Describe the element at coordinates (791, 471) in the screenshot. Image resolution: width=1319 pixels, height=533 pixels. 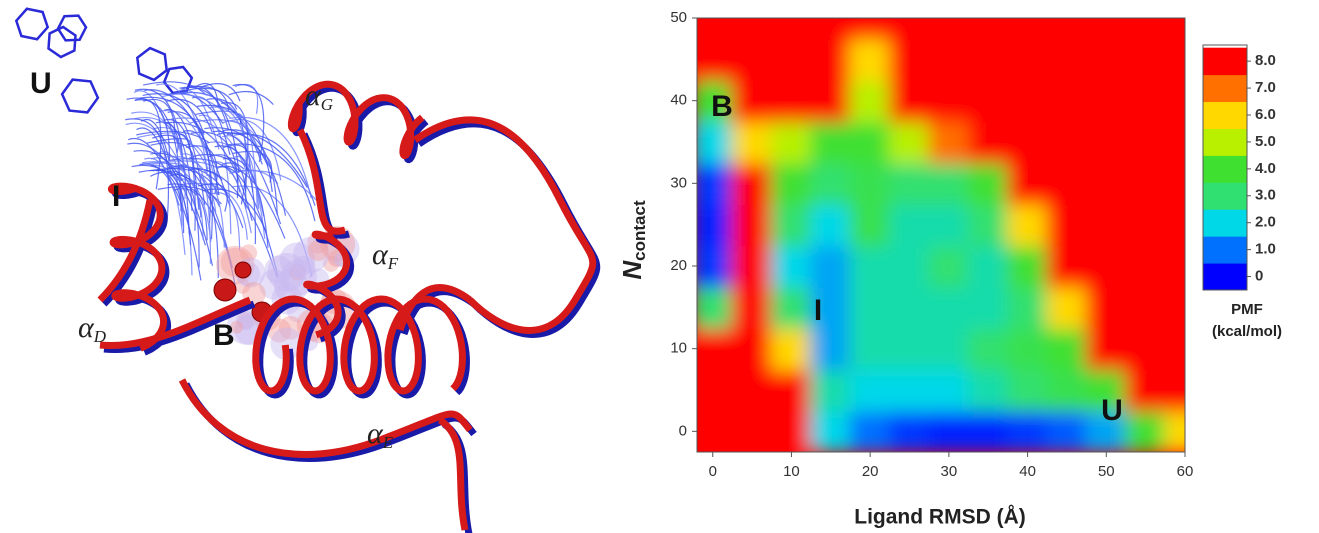
I see `x-tick-label: 10` at that location.